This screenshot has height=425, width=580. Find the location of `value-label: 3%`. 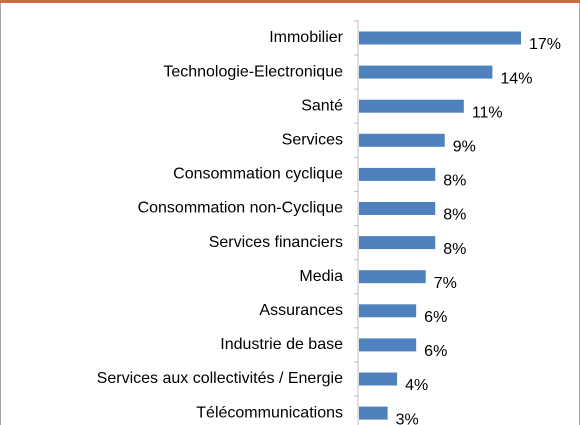

value-label: 3% is located at coordinates (407, 418).